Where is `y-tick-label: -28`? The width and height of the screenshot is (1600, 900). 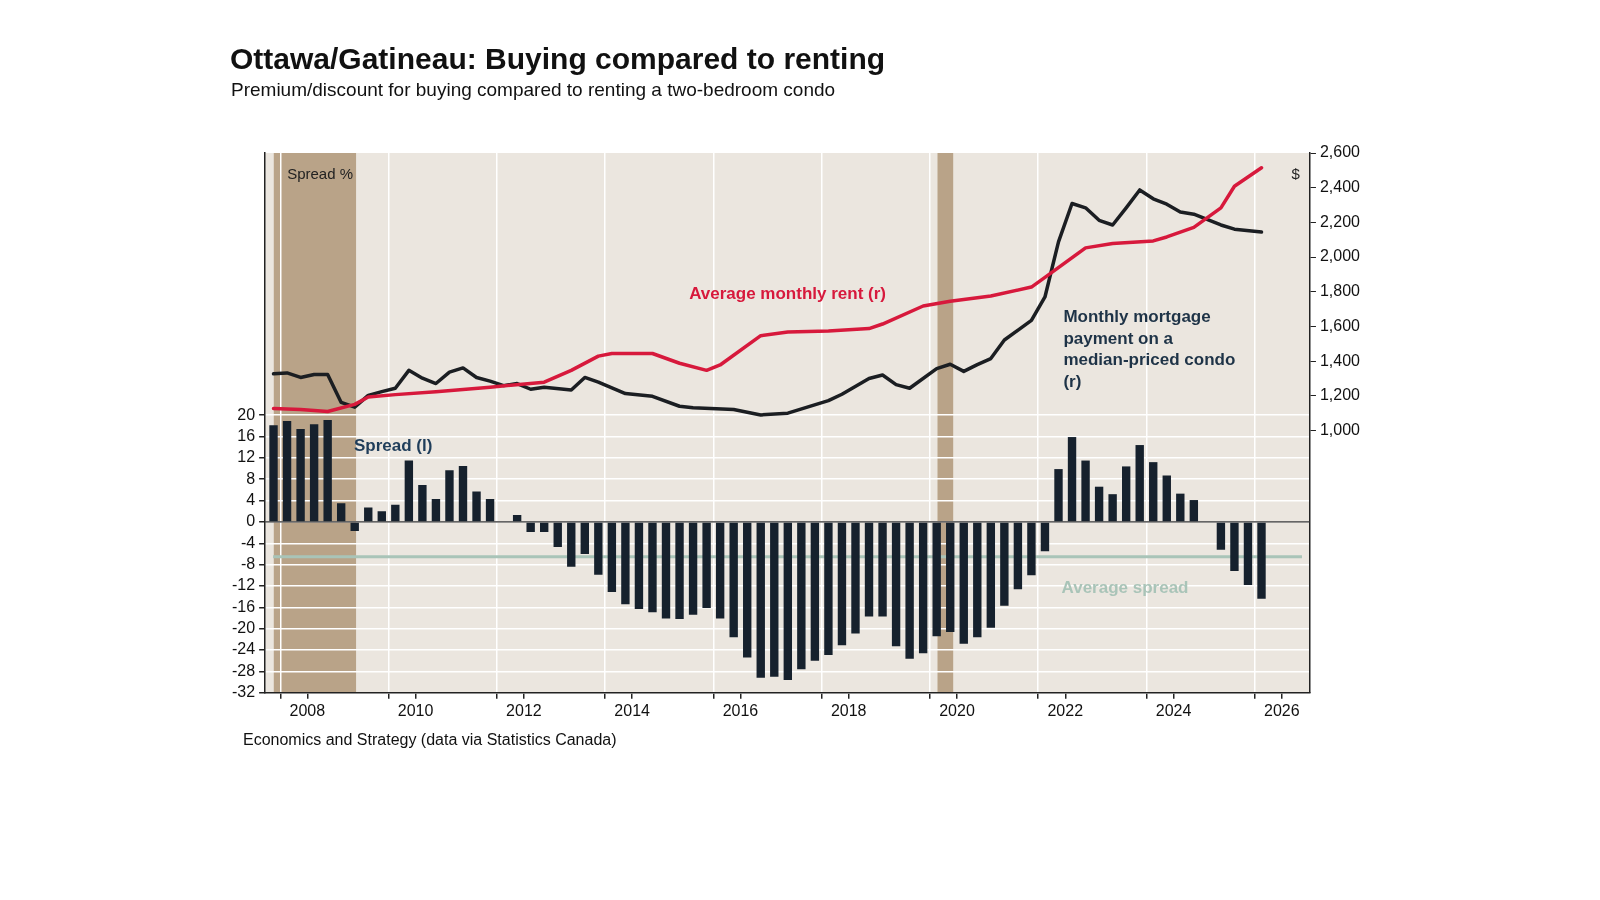
y-tick-label: -28 is located at coordinates (244, 670).